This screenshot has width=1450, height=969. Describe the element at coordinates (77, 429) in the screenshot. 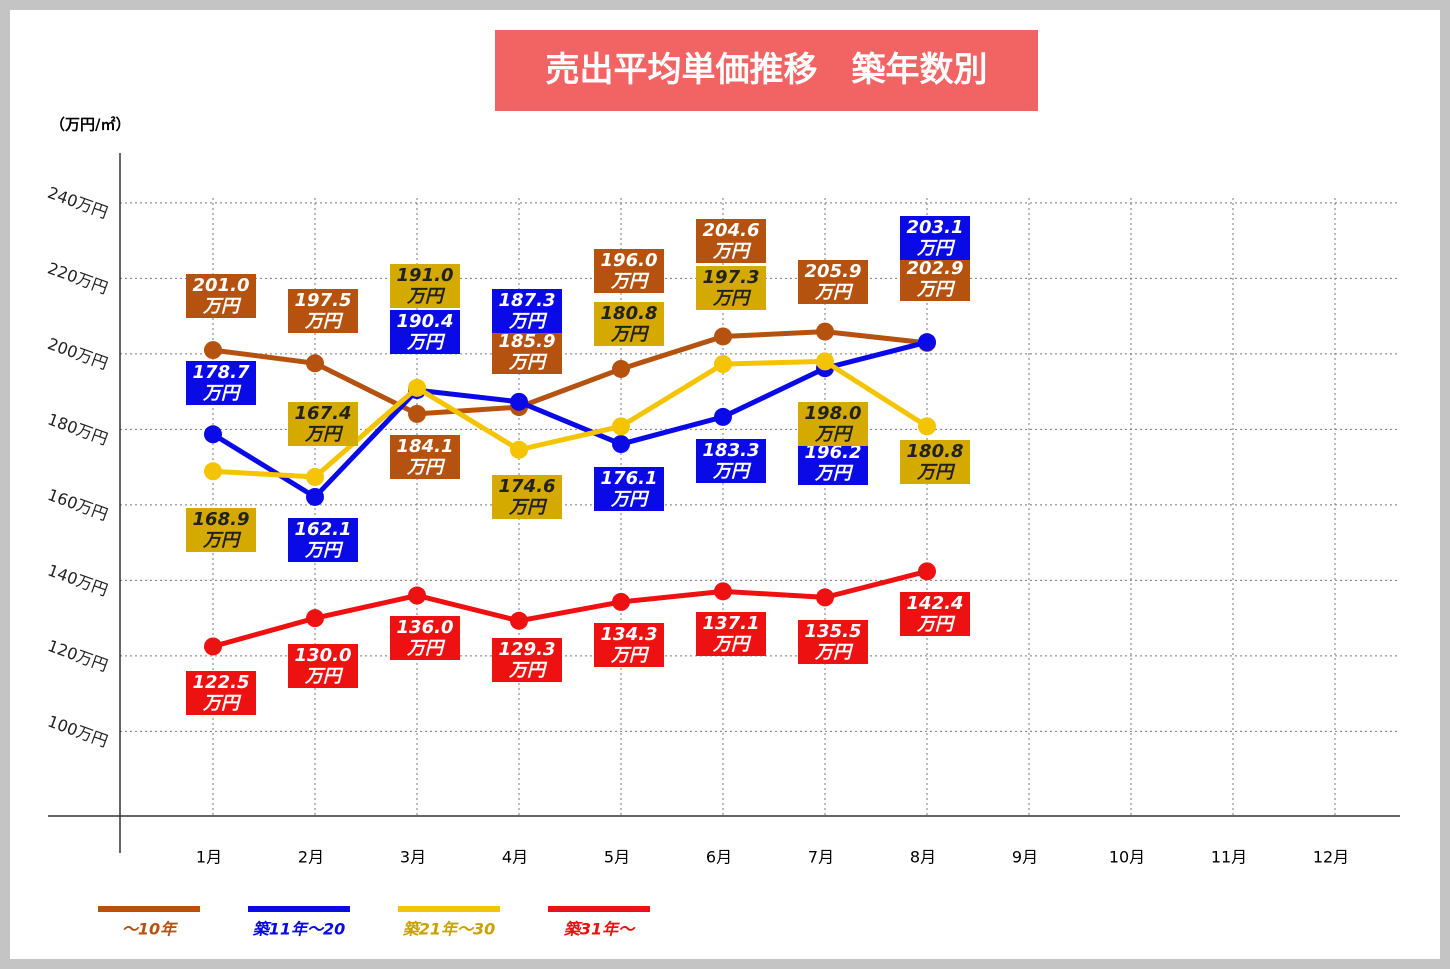

I see `y-tick-label: 180万円` at that location.